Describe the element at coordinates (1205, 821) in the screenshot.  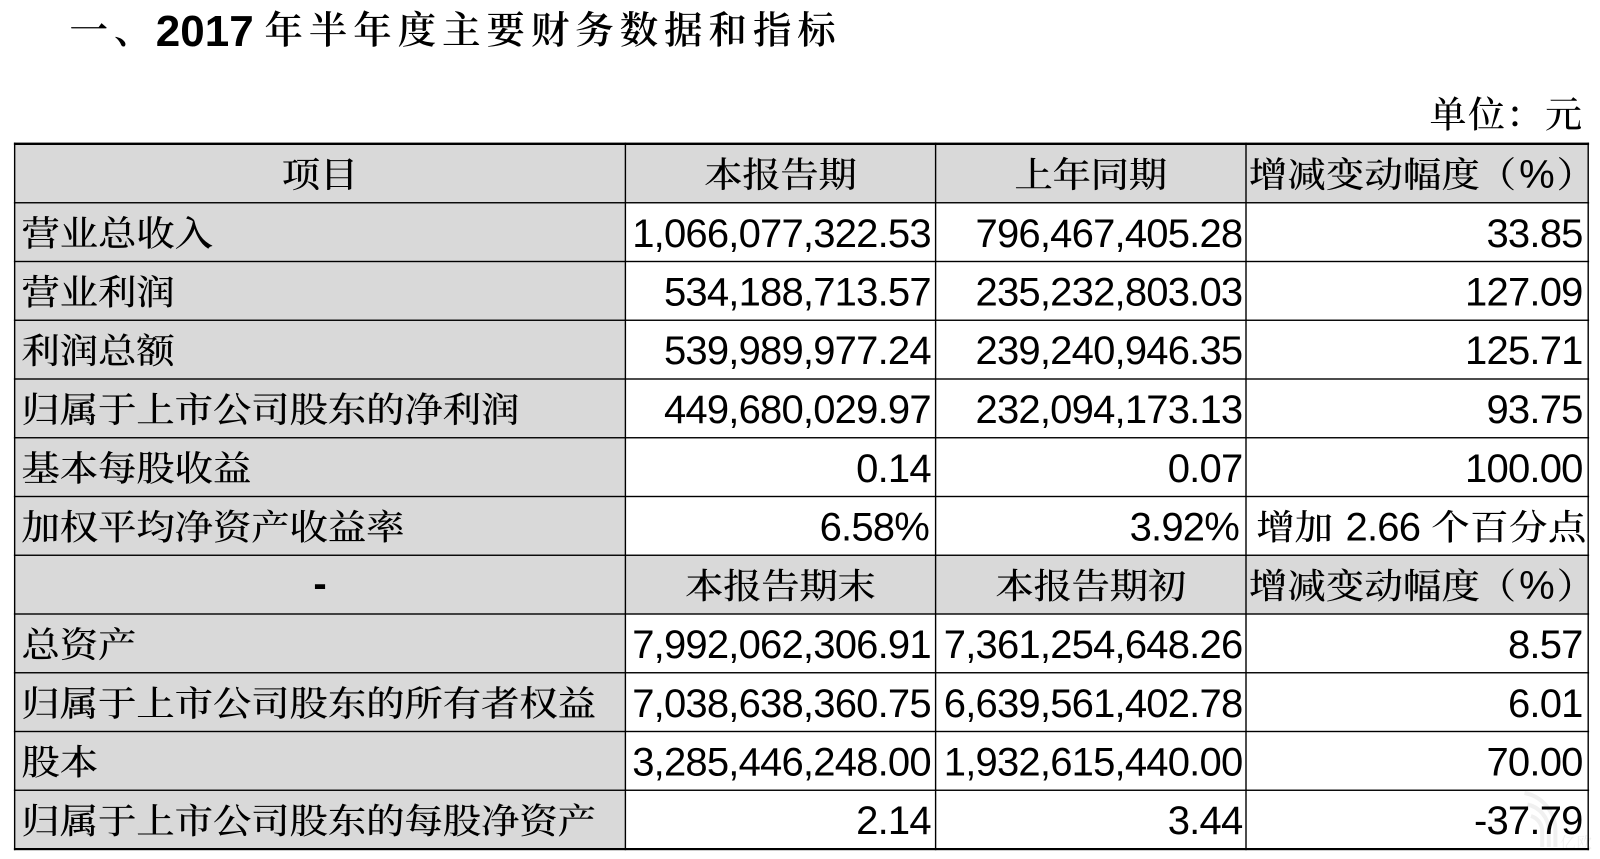
I see `svg-text: 3.44` at that location.